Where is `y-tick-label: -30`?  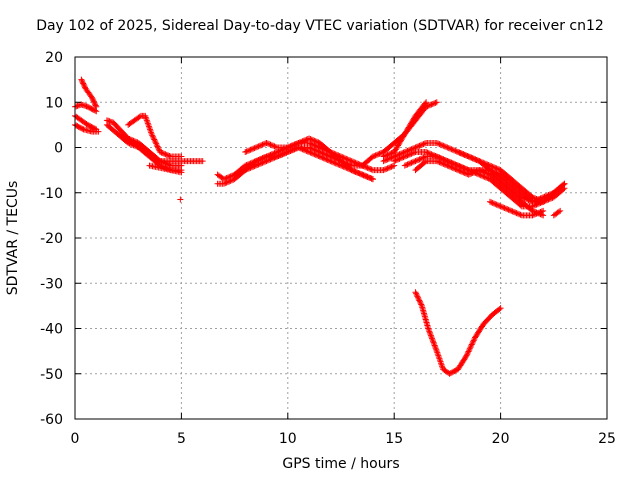 y-tick-label: -30 is located at coordinates (51, 284).